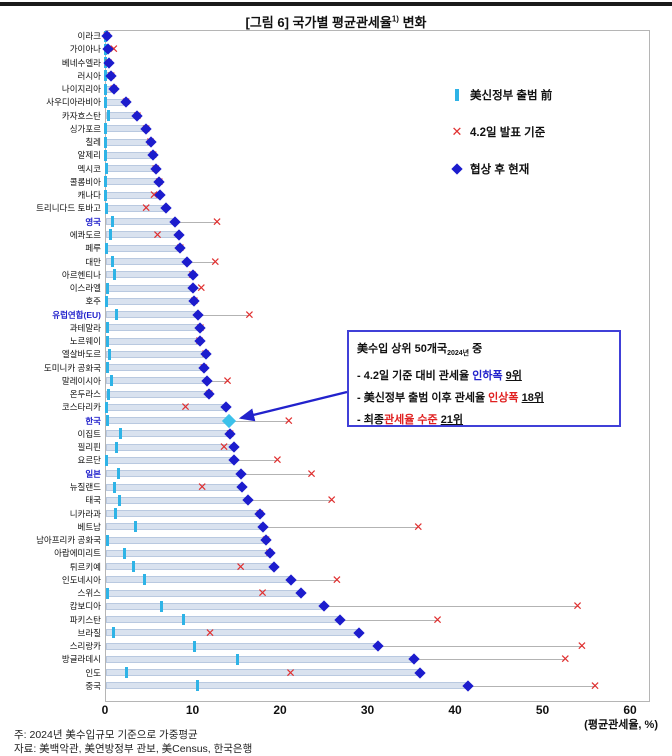  Describe the element at coordinates (458, 354) in the screenshot. I see `annotation-text-segment: 2024년` at that location.